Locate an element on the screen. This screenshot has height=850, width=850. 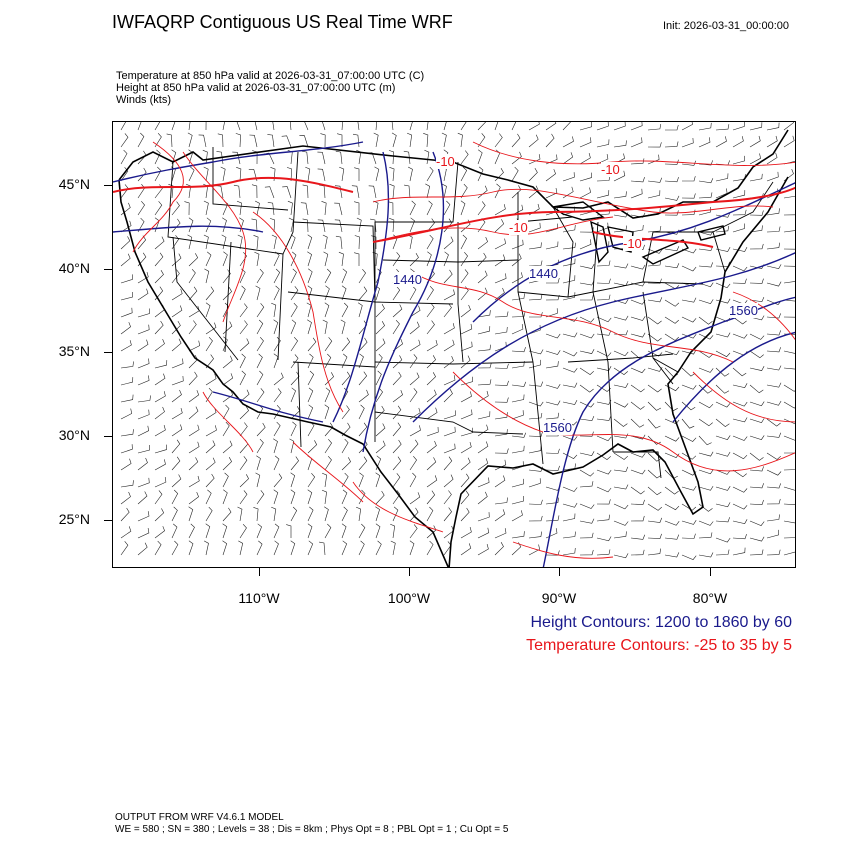
temperature-label: -10 is located at coordinates (632, 243).